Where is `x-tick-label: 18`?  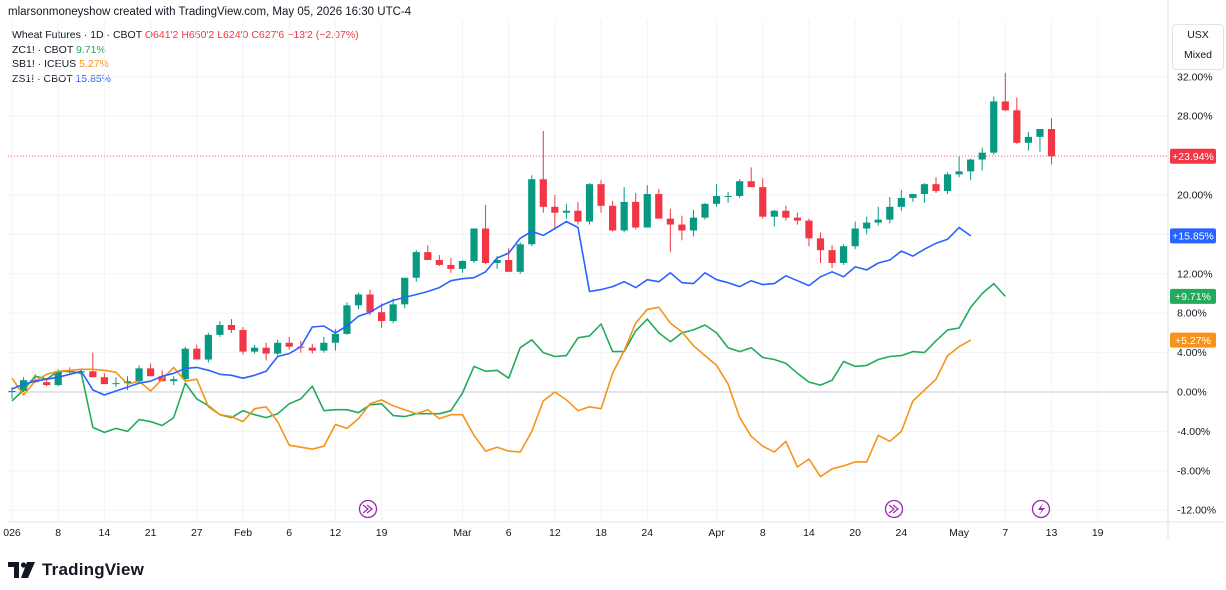
x-tick-label: 18 is located at coordinates (601, 533).